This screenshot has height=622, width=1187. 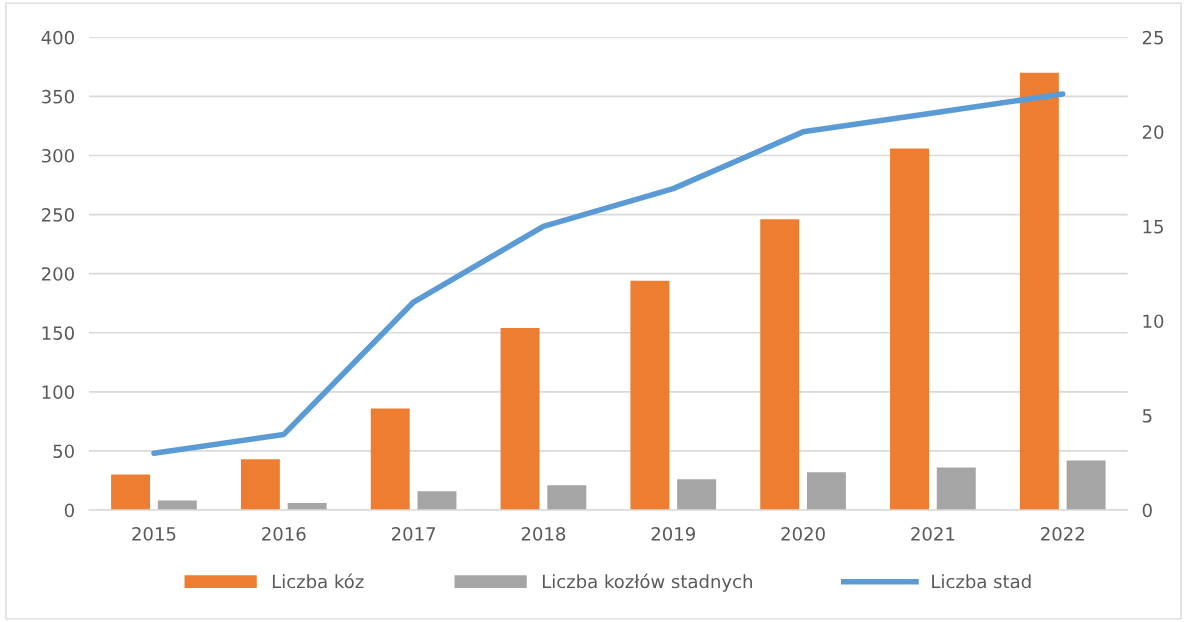 I want to click on legend-label: Liczba stad, so click(x=981, y=581).